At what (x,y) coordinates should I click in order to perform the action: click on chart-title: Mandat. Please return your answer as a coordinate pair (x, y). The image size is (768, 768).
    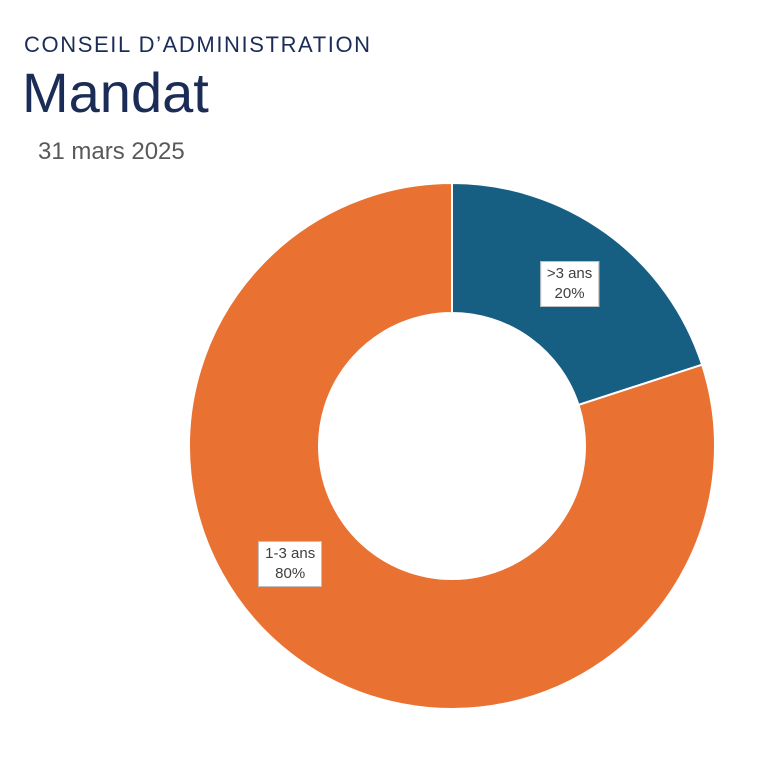
    Looking at the image, I should click on (115, 92).